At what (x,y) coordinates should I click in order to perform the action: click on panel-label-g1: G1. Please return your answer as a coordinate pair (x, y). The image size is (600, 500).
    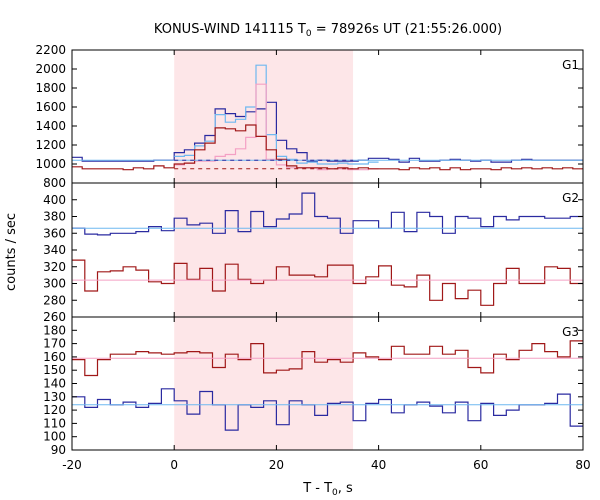
    Looking at the image, I should click on (570, 65).